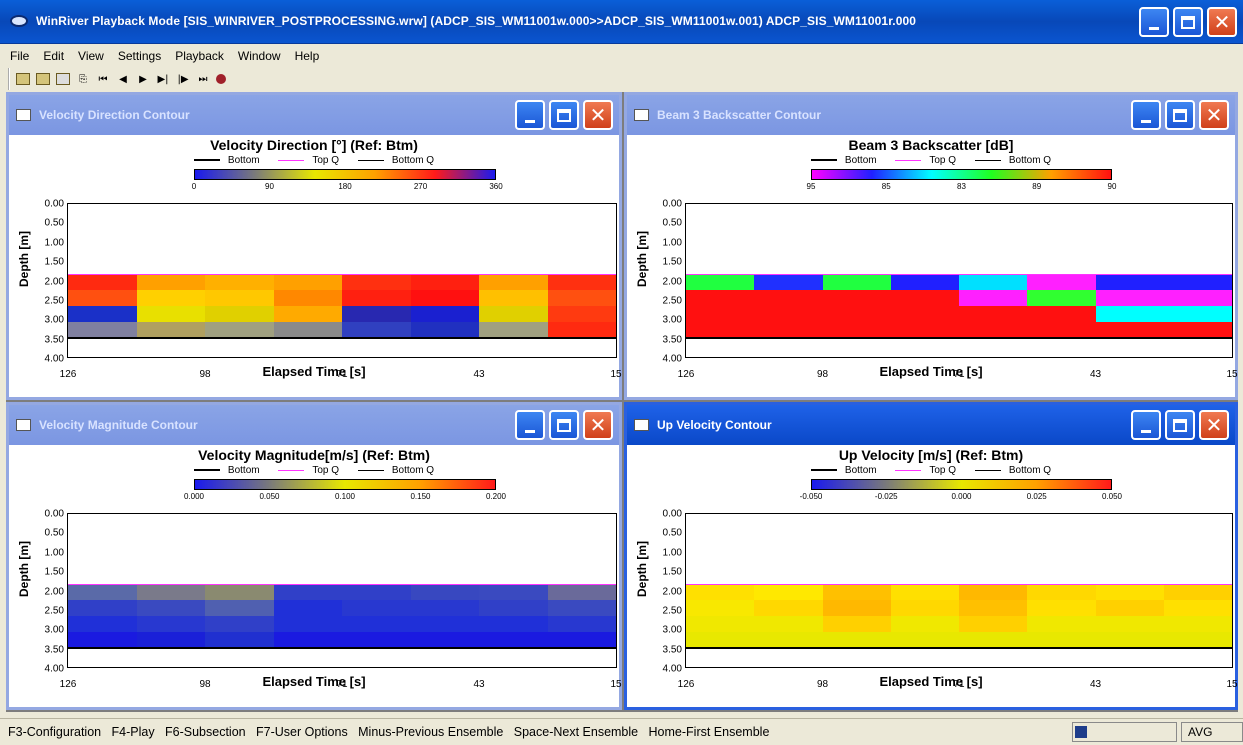 Image resolution: width=1243 pixels, height=745 pixels. I want to click on colorbar-tick-label: 83, so click(961, 186).